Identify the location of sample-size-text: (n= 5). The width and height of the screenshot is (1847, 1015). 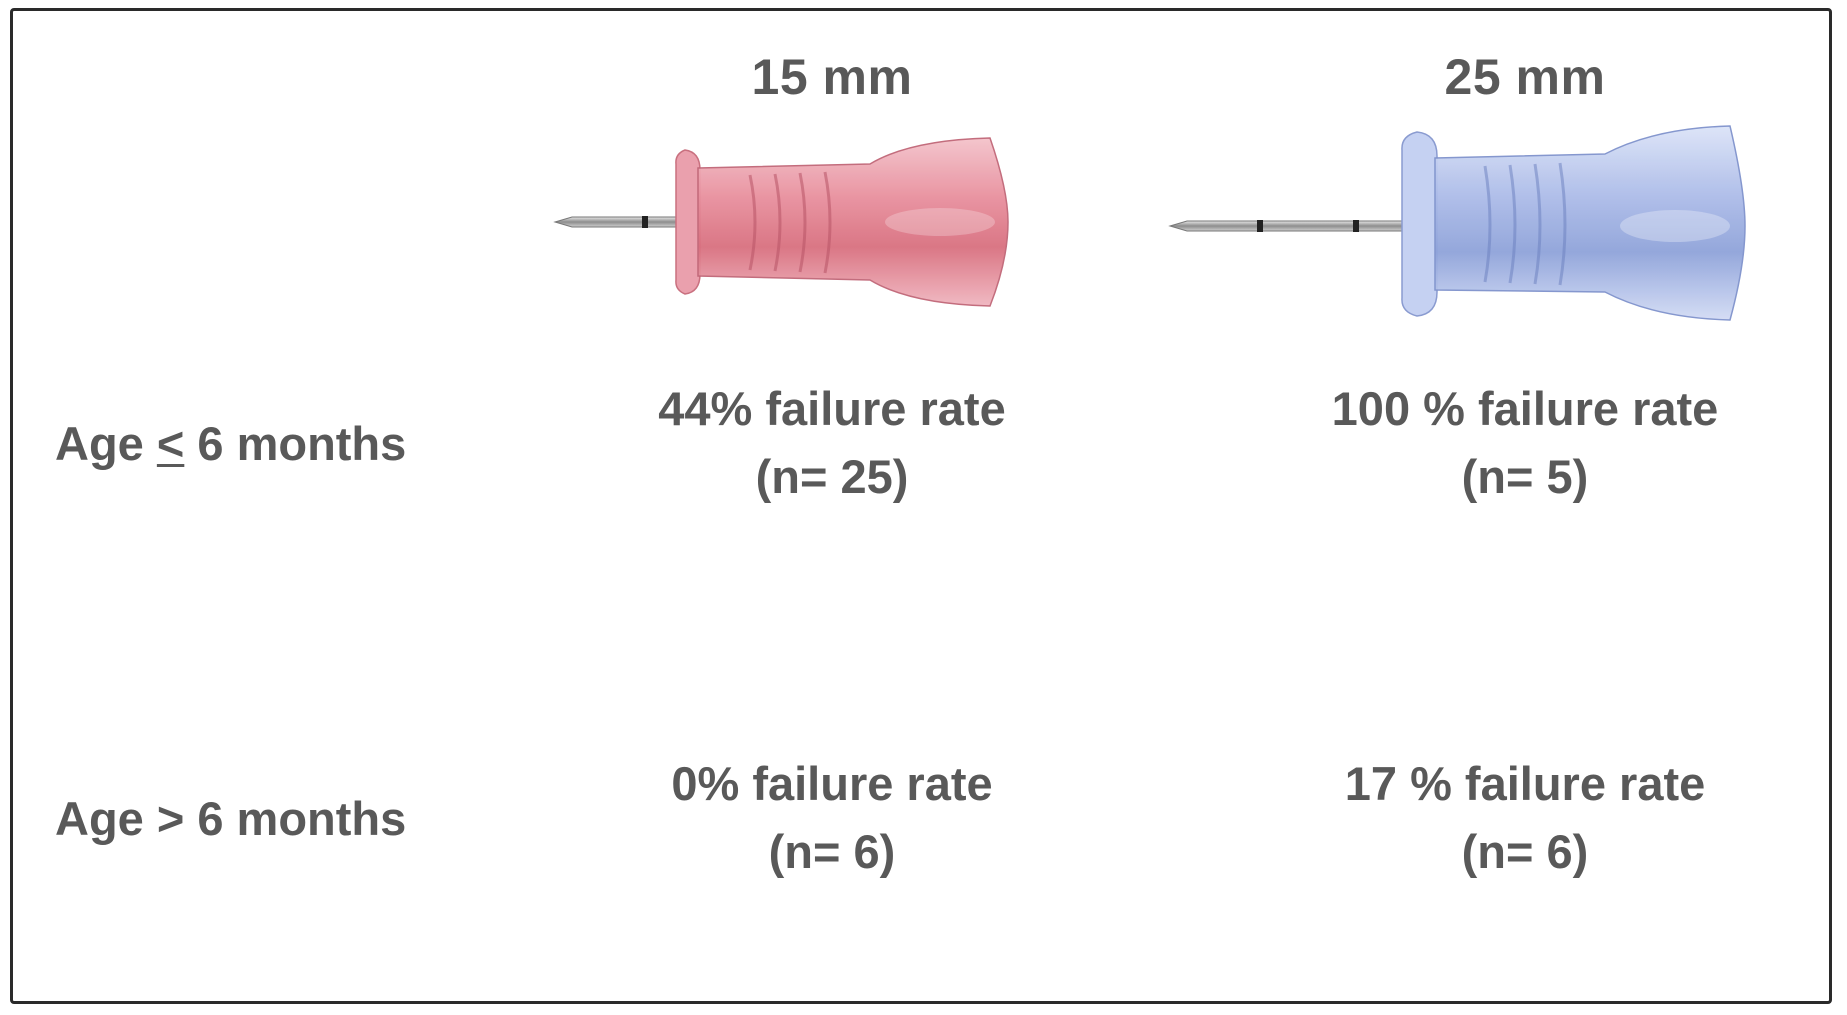
(1525, 476).